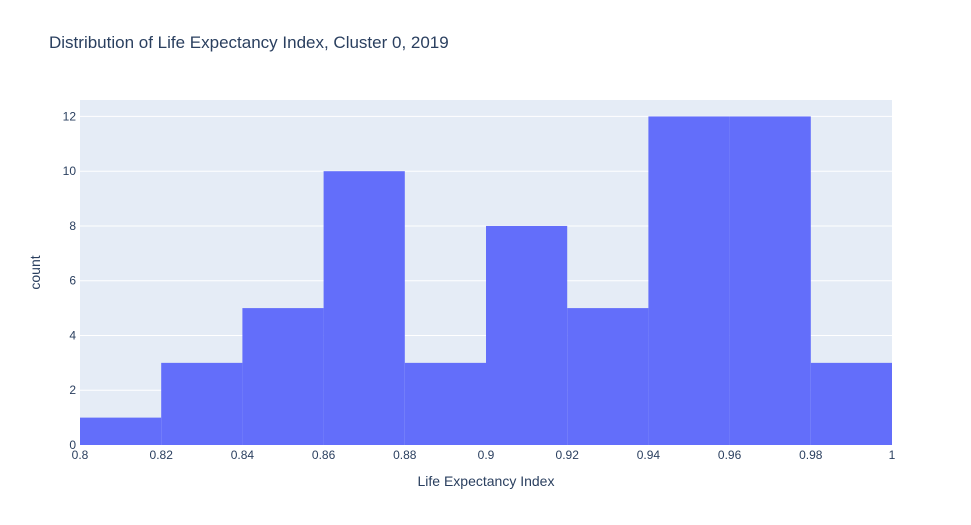 This screenshot has width=971, height=525. I want to click on x-tick-label: 0.86, so click(324, 455).